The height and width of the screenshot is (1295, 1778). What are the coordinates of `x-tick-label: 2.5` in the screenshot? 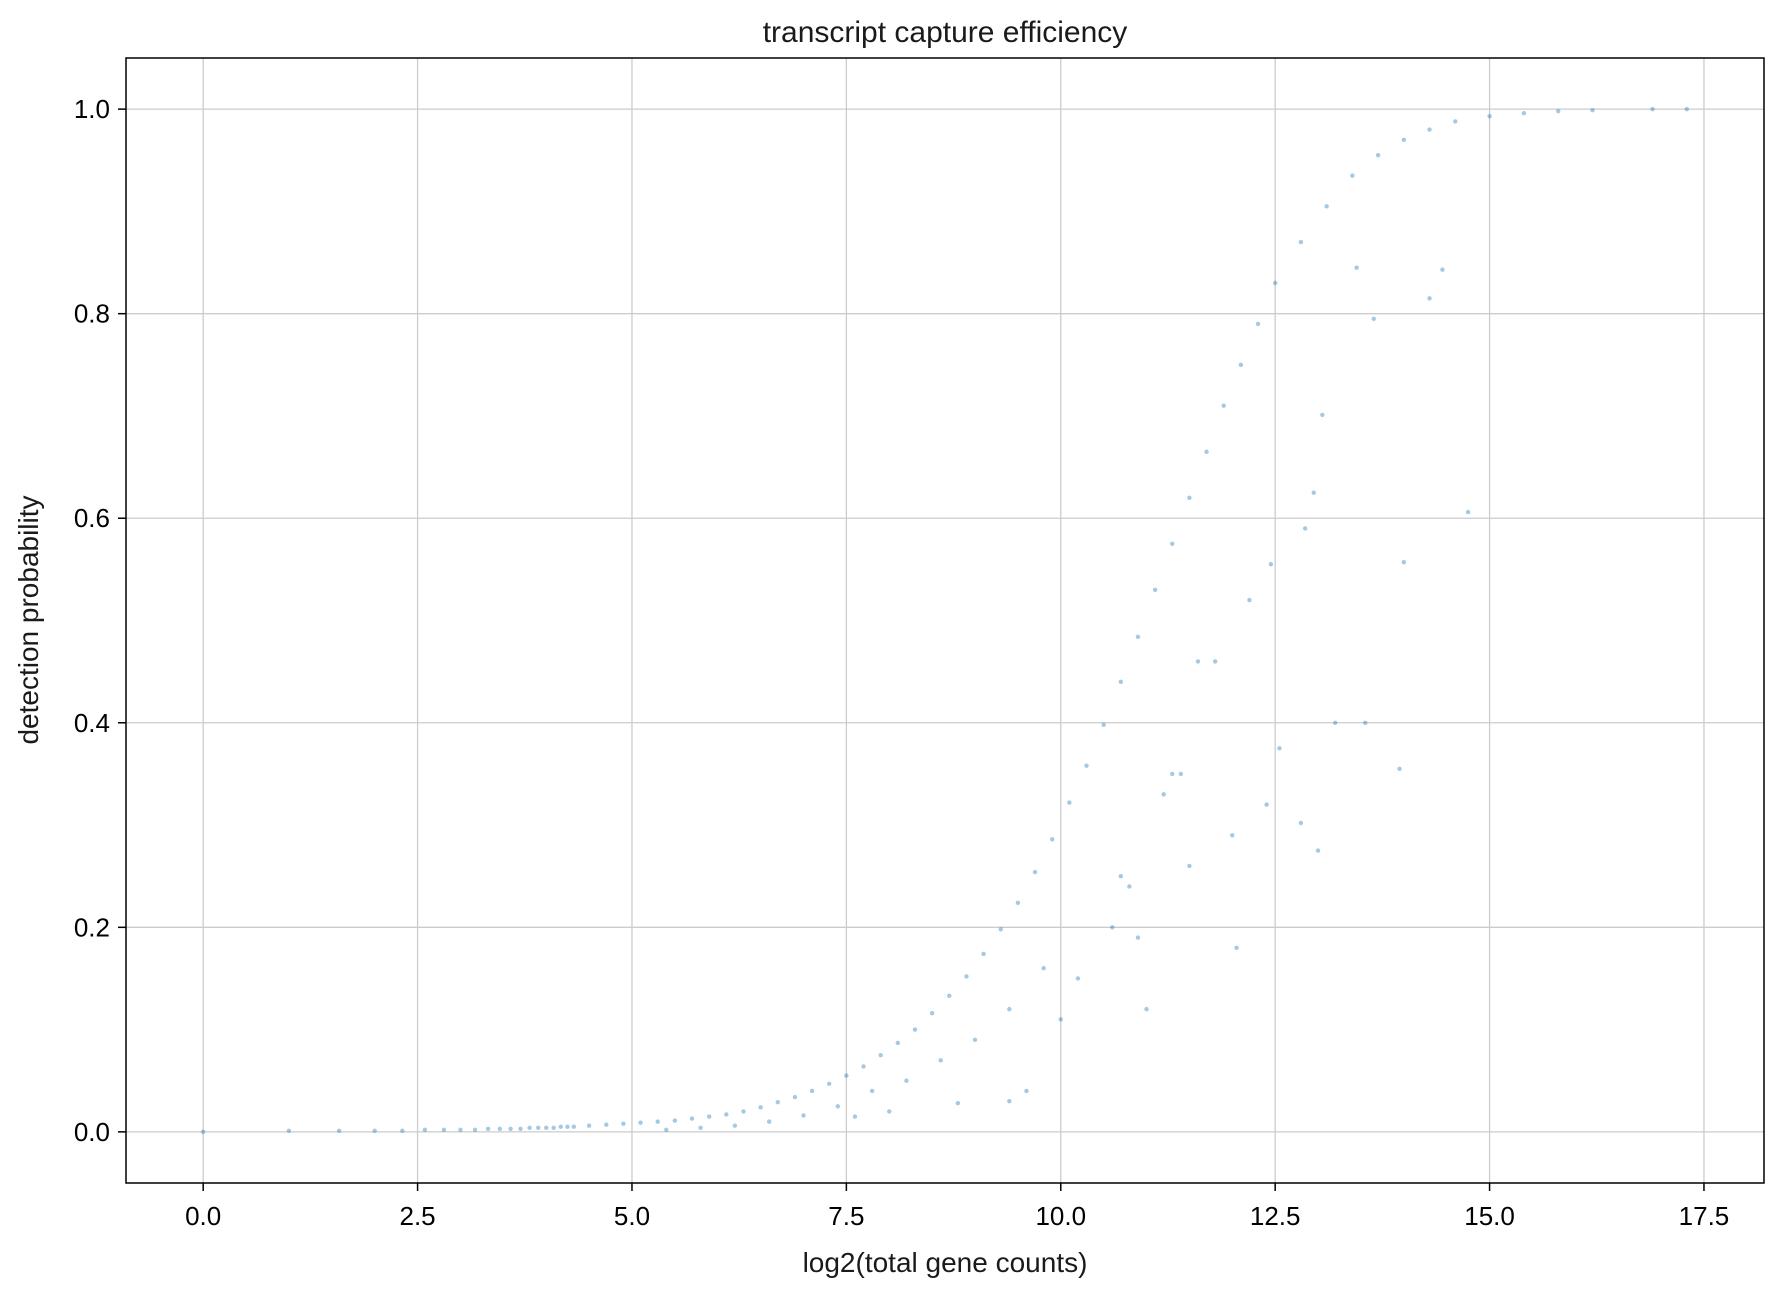 It's located at (418, 1216).